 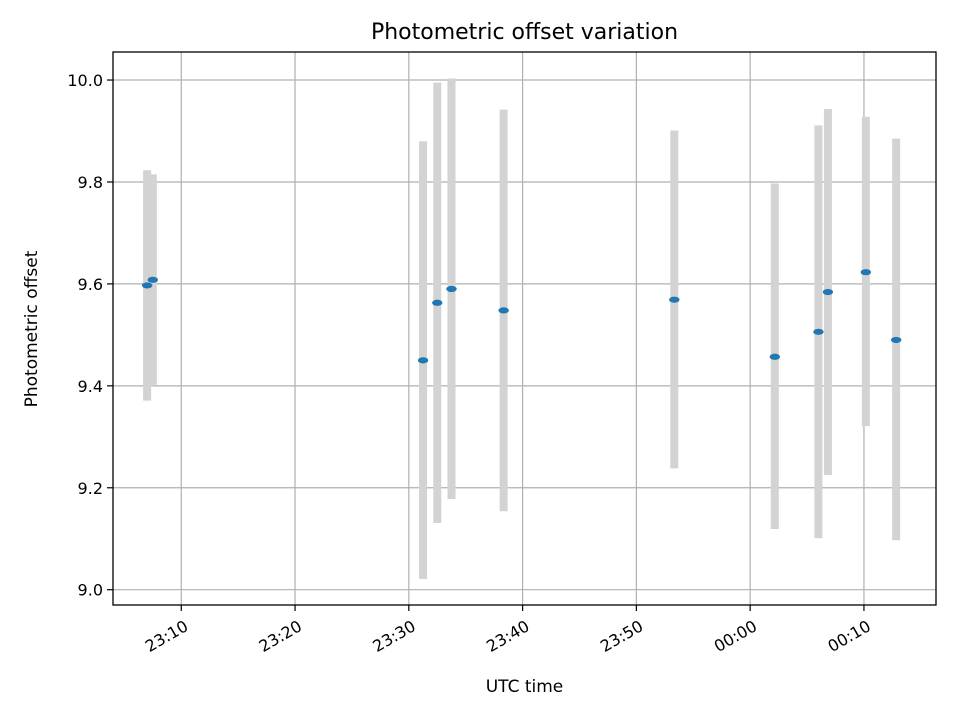 I want to click on x-axis-label: UTC time, so click(x=525, y=687).